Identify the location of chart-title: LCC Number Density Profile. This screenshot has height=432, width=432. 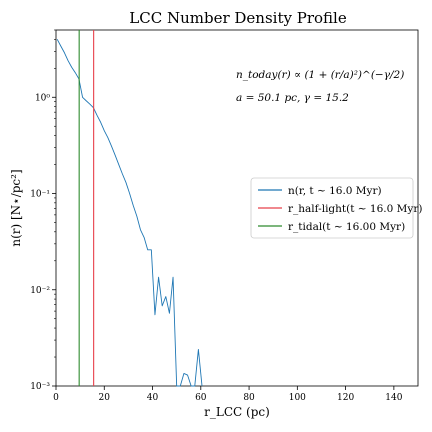
(238, 18).